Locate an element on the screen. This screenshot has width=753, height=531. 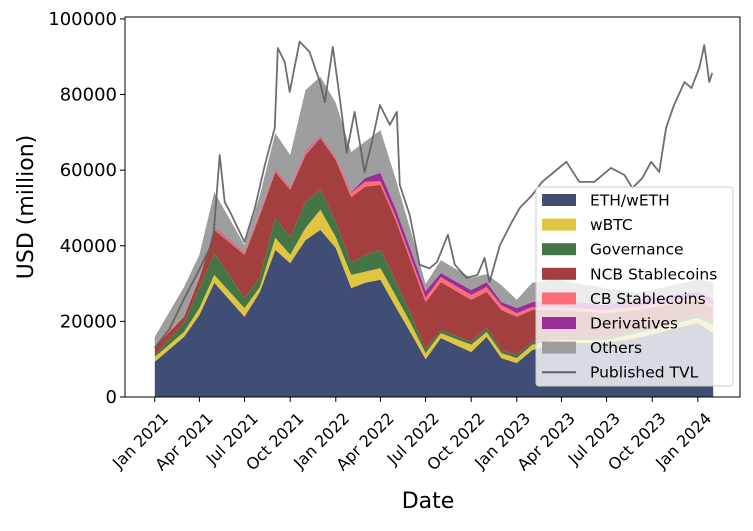
y-tick-label: 100000 is located at coordinates (82, 19).